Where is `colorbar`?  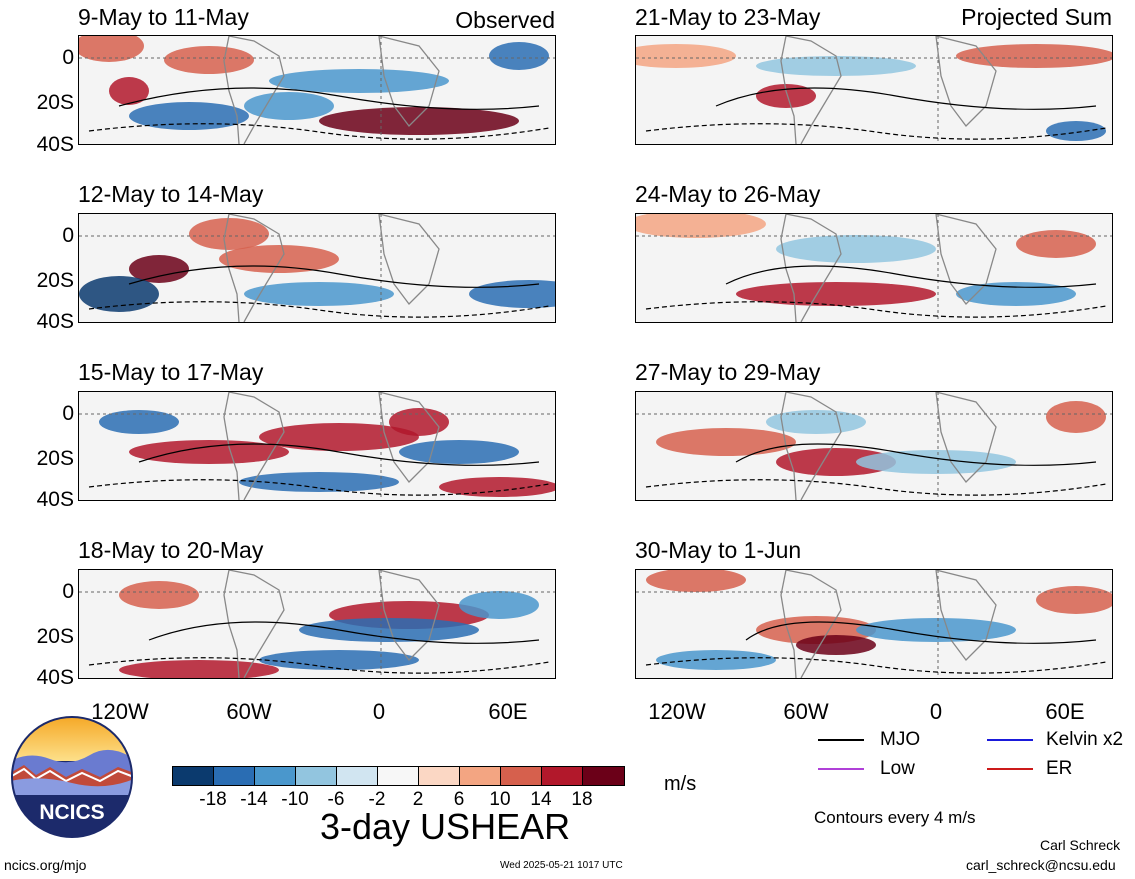
colorbar is located at coordinates (398, 776).